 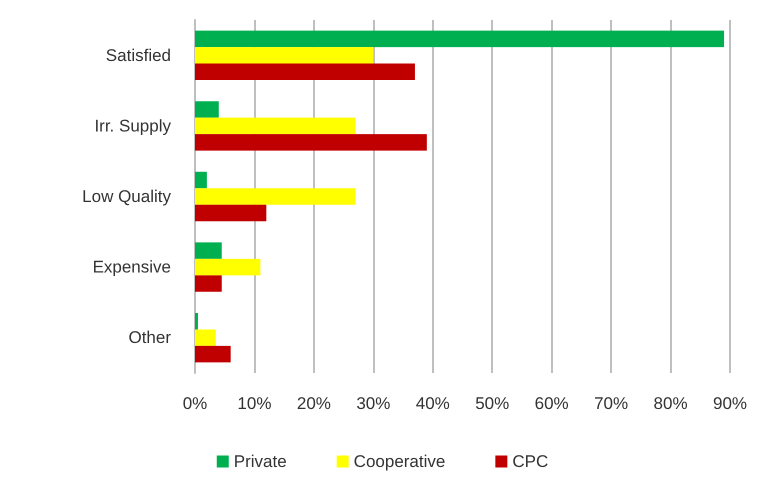 I want to click on legend-label: Cooperative, so click(x=400, y=461).